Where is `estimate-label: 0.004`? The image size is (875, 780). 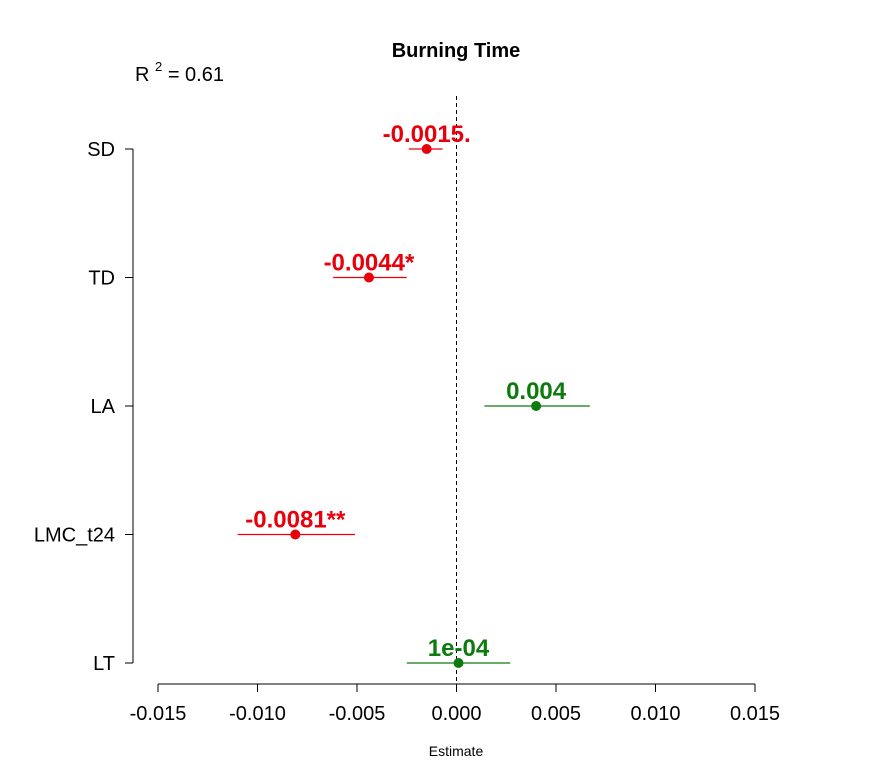
estimate-label: 0.004 is located at coordinates (536, 391).